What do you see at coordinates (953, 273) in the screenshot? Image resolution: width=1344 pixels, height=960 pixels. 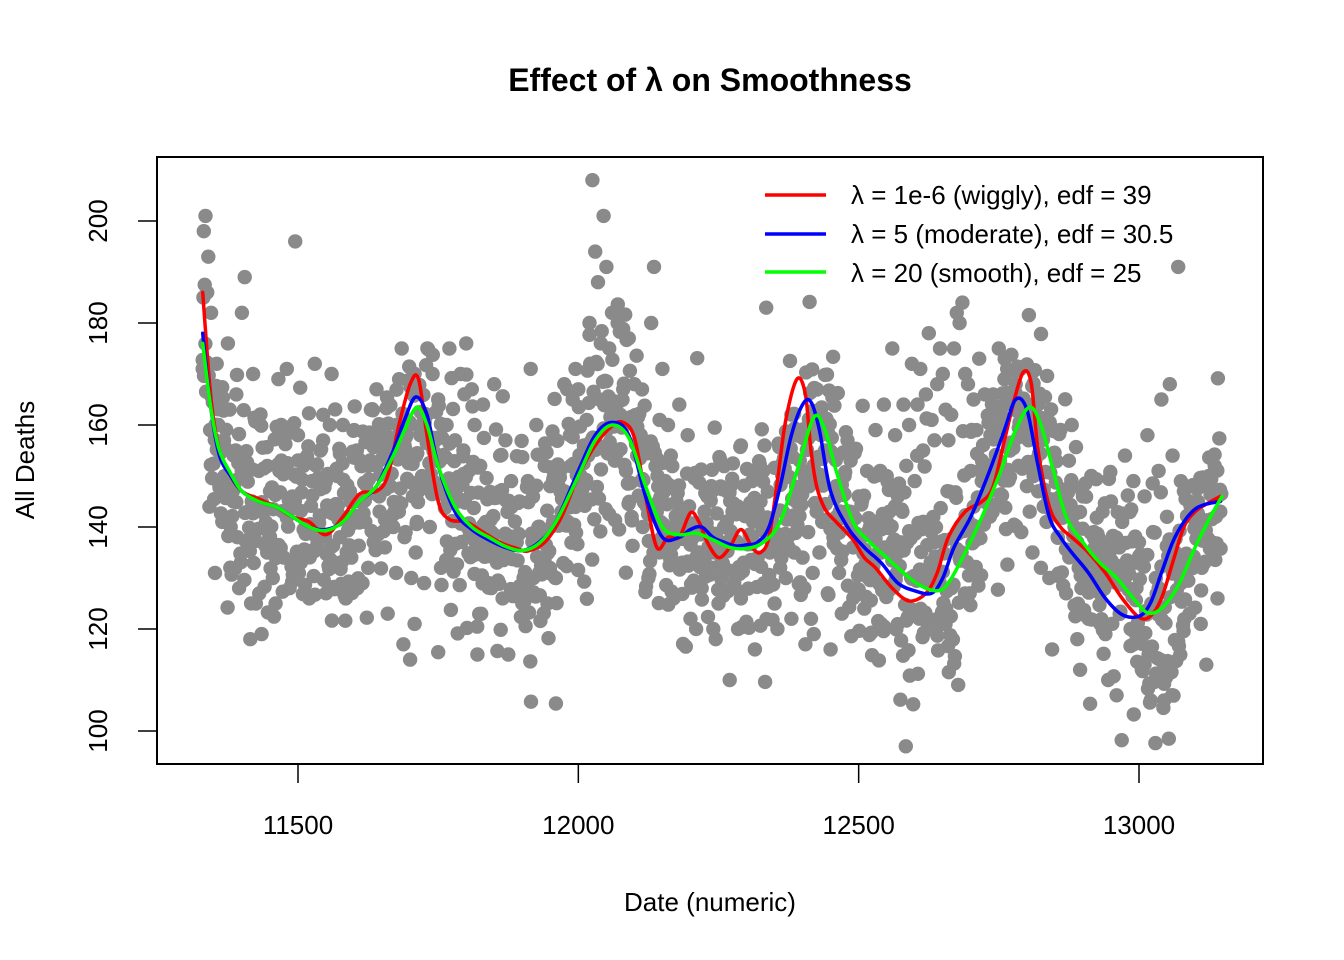 I see `legend-item-smooth: λ = 20 (smooth), edf = 25` at bounding box center [953, 273].